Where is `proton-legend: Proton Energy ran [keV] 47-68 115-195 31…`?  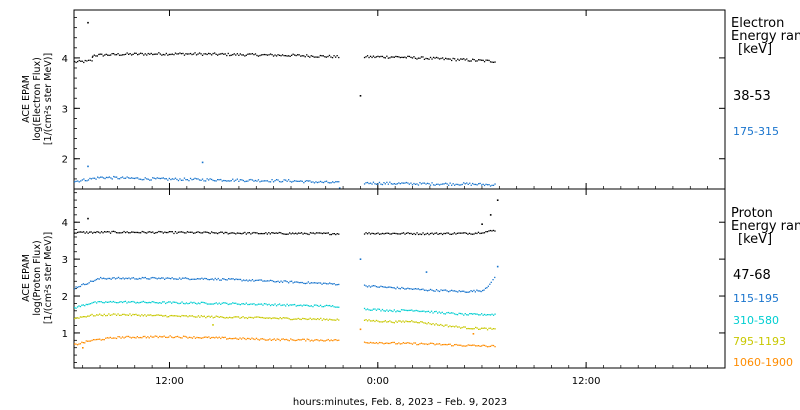 proton-legend: Proton Energy ran [keV] 47-68 115-195 31… is located at coordinates (765, 287).